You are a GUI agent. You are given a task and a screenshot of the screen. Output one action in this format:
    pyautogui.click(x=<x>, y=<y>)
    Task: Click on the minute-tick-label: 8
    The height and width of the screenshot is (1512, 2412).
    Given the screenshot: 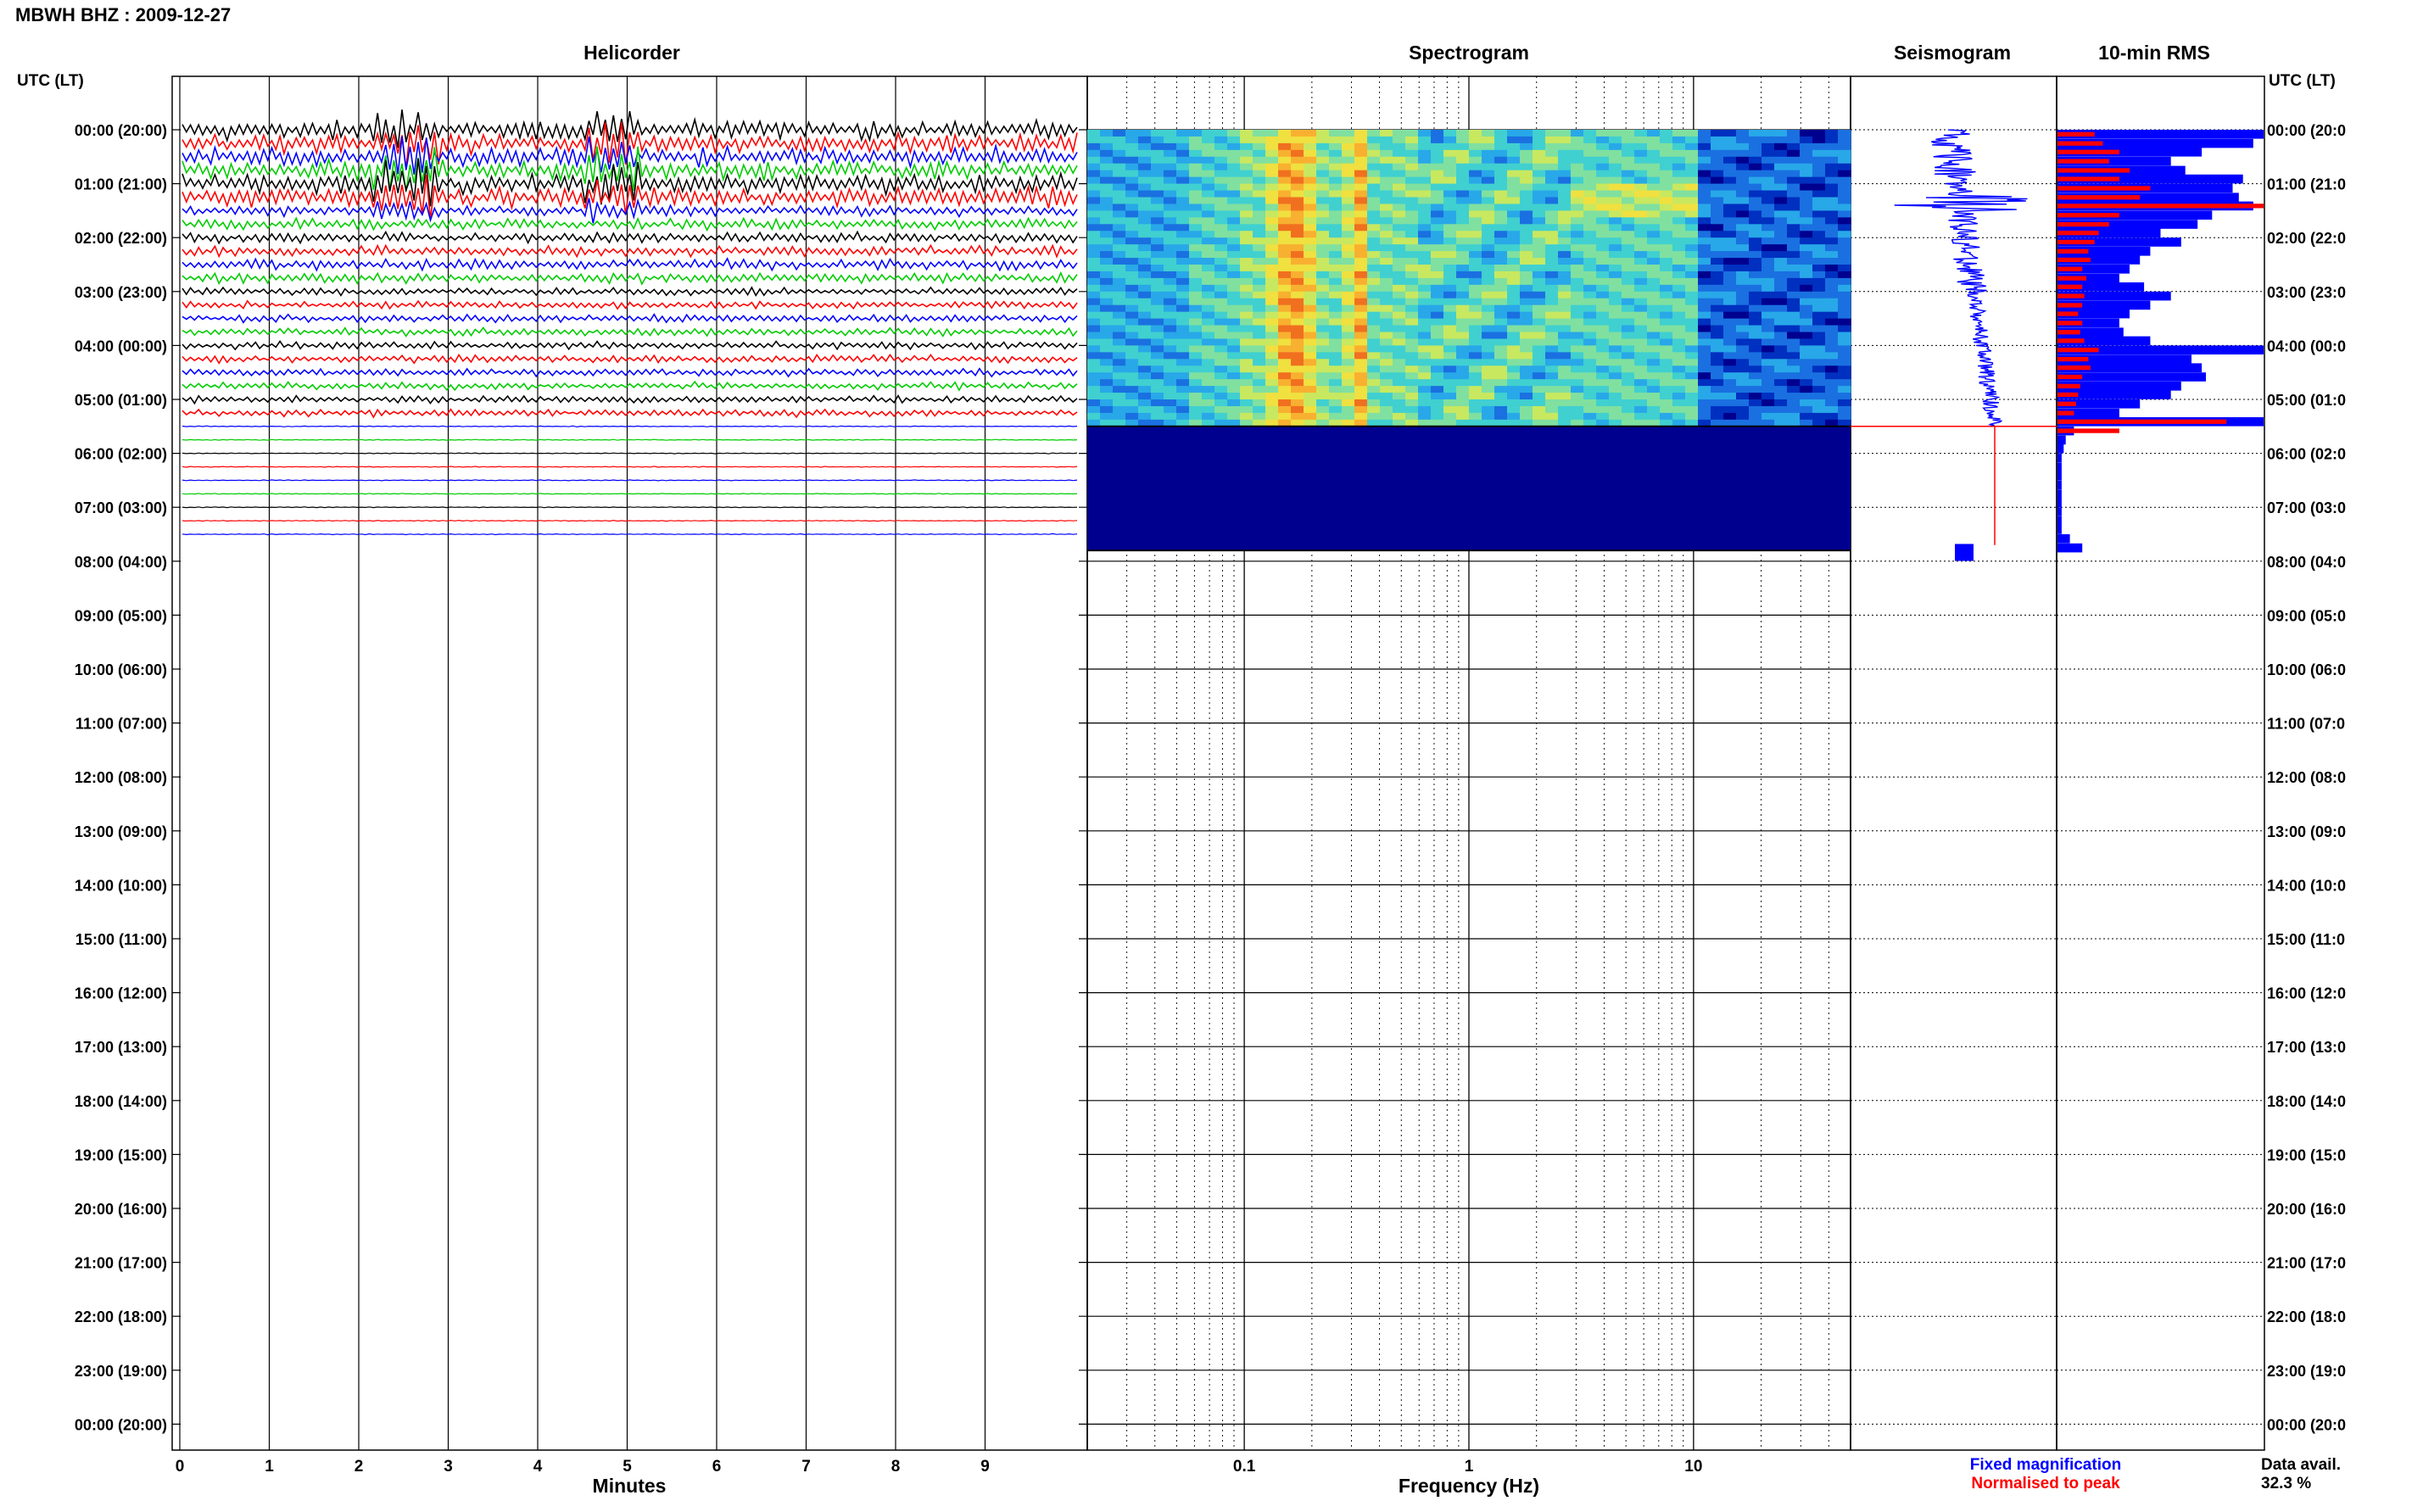 What is the action you would take?
    pyautogui.click(x=896, y=1467)
    